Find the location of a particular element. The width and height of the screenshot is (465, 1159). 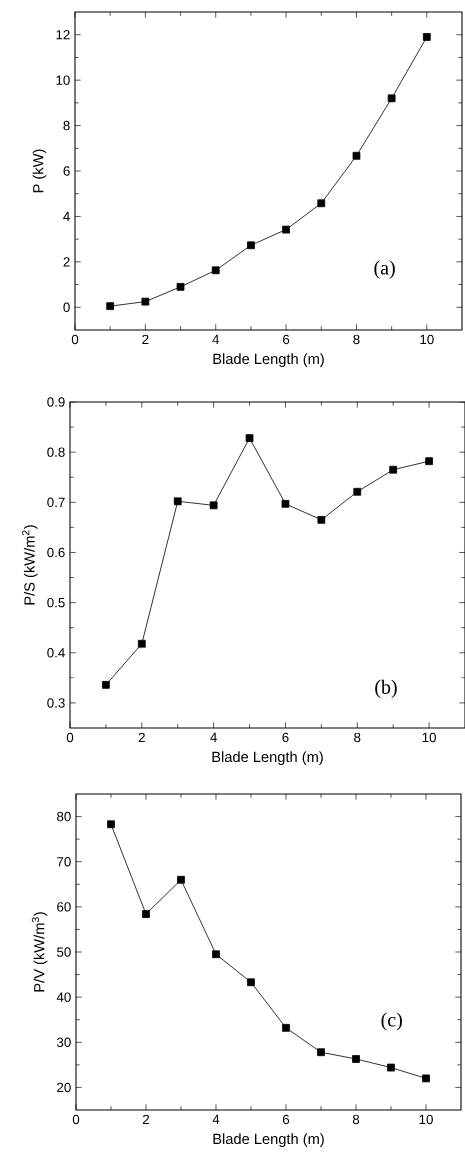

y-tick-label: 50 is located at coordinates (64, 952).